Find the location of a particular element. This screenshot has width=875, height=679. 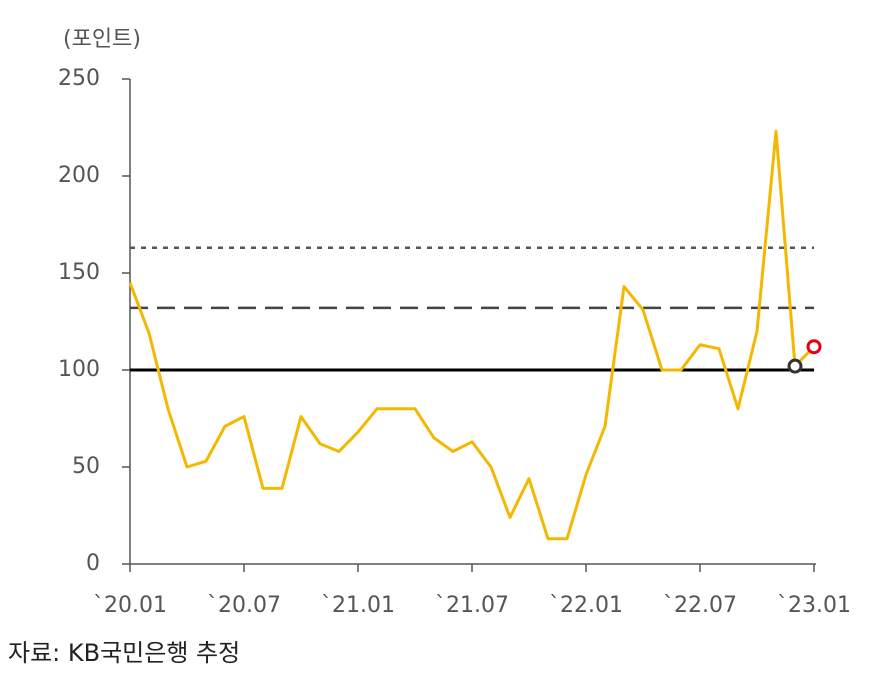

x-tick-label: `22.07 is located at coordinates (700, 605).